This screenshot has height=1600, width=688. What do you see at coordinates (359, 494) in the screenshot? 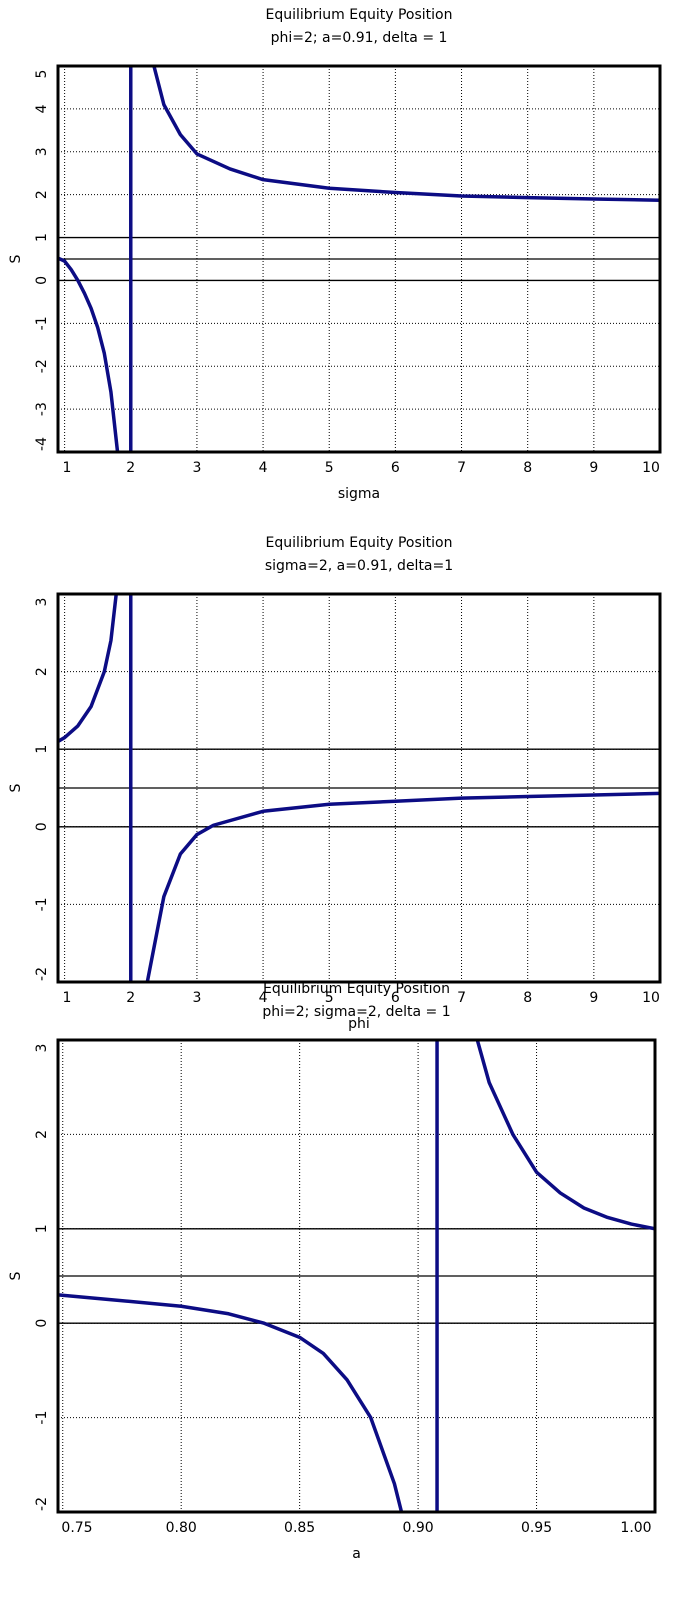
I see `x-axis-label: sigma` at bounding box center [359, 494].